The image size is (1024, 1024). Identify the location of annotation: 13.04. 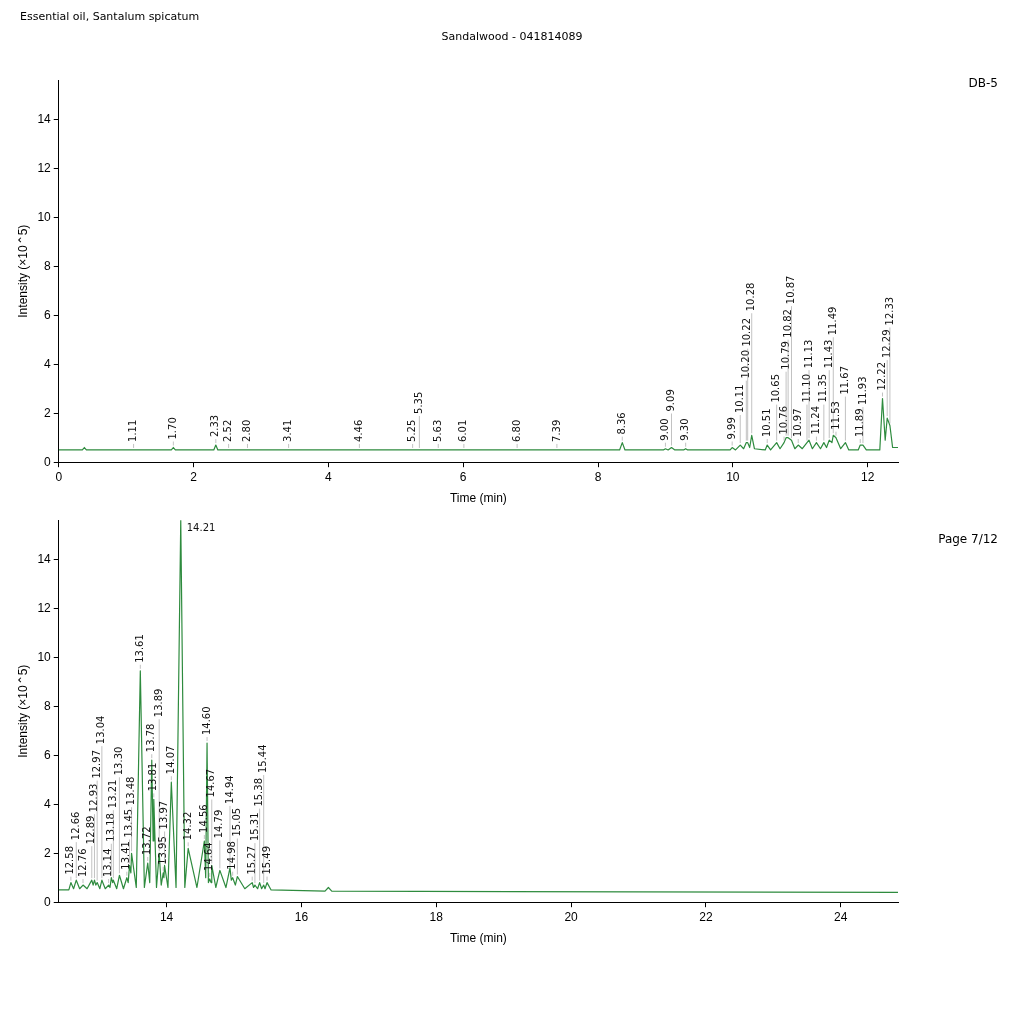
(101, 730).